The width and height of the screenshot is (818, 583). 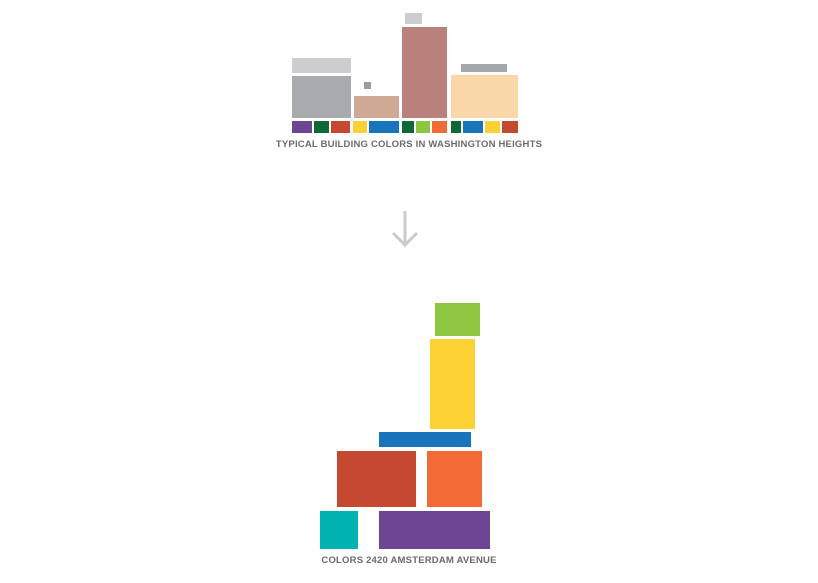 What do you see at coordinates (367, 85) in the screenshot?
I see `building-2-chimney` at bounding box center [367, 85].